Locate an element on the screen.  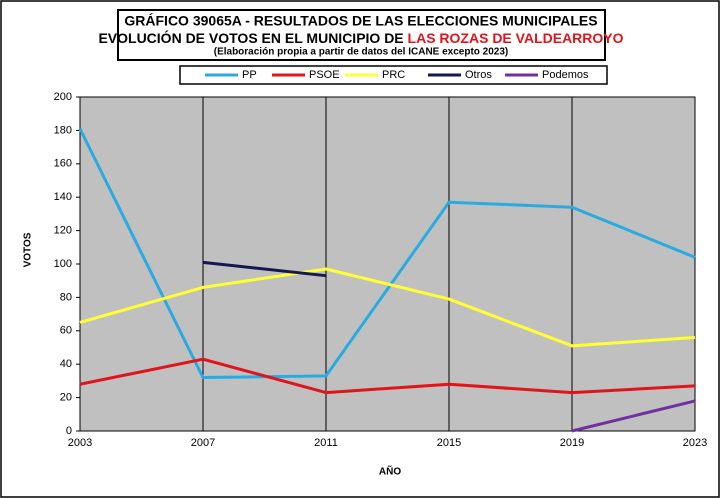
x-tick-label: 2023 is located at coordinates (695, 443).